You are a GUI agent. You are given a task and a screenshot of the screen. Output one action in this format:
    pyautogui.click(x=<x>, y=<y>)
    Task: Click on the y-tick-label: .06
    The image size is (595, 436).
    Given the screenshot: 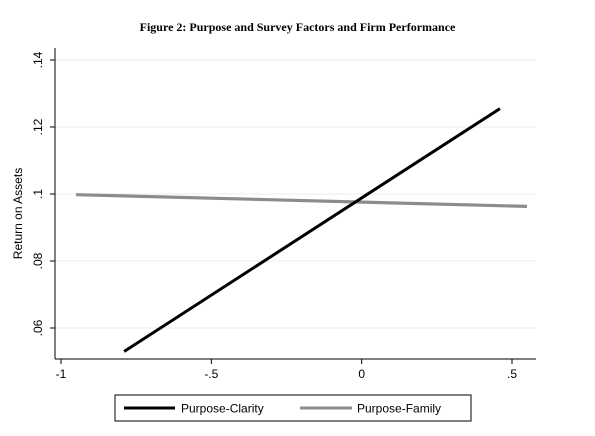 What is the action you would take?
    pyautogui.click(x=38, y=327)
    